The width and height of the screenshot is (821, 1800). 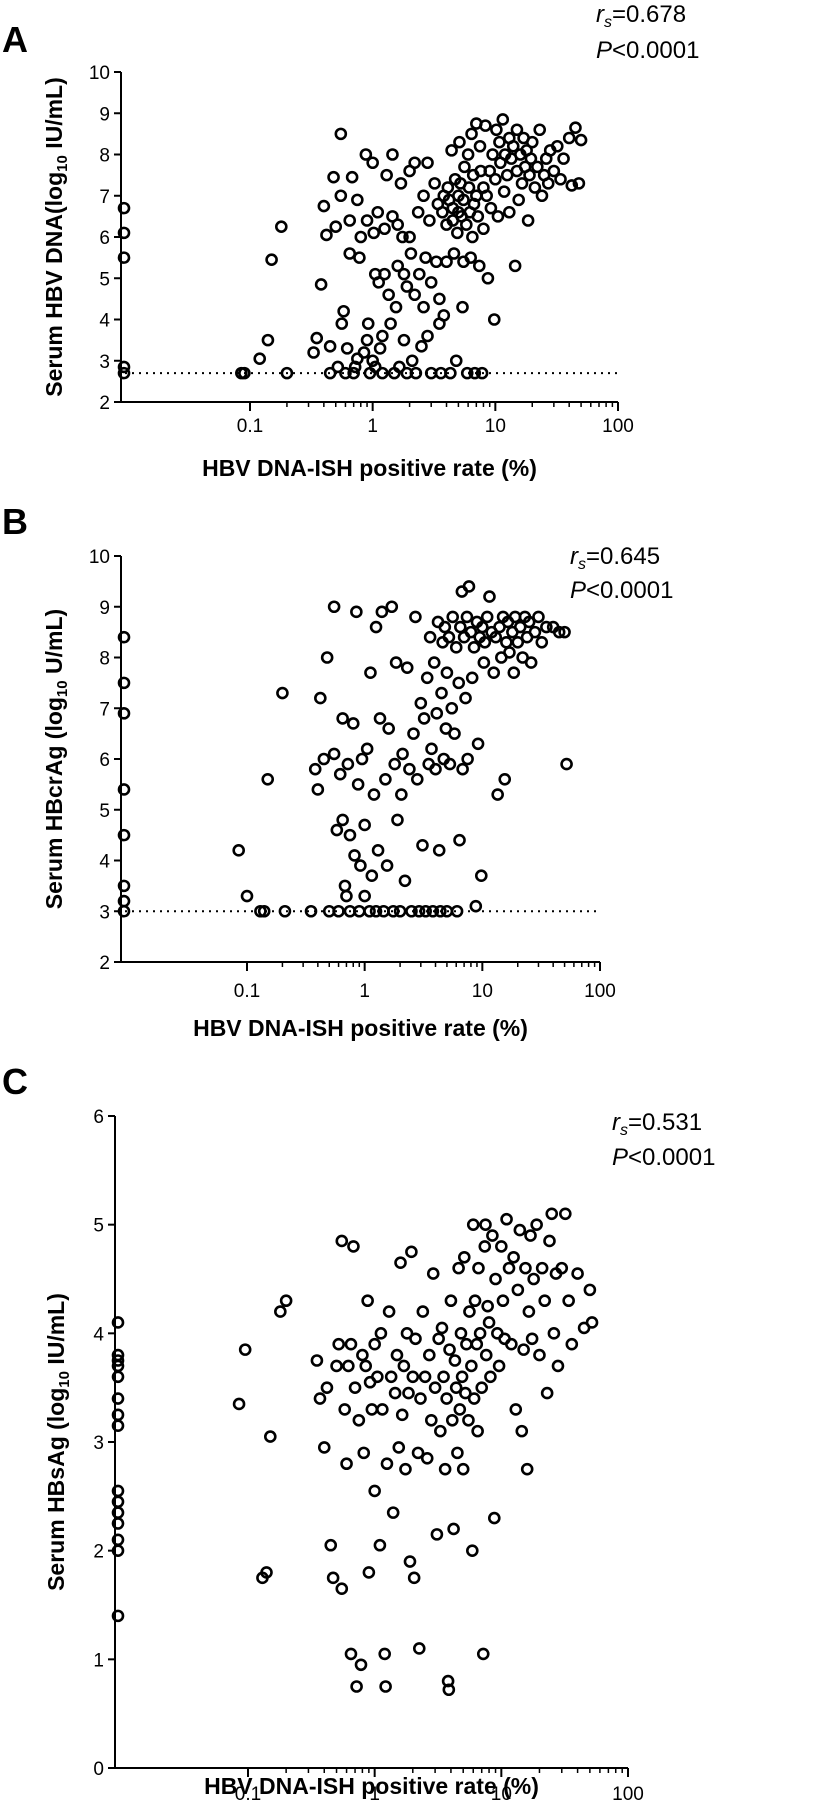 I want to click on x-tick-label: 1, so click(x=364, y=991).